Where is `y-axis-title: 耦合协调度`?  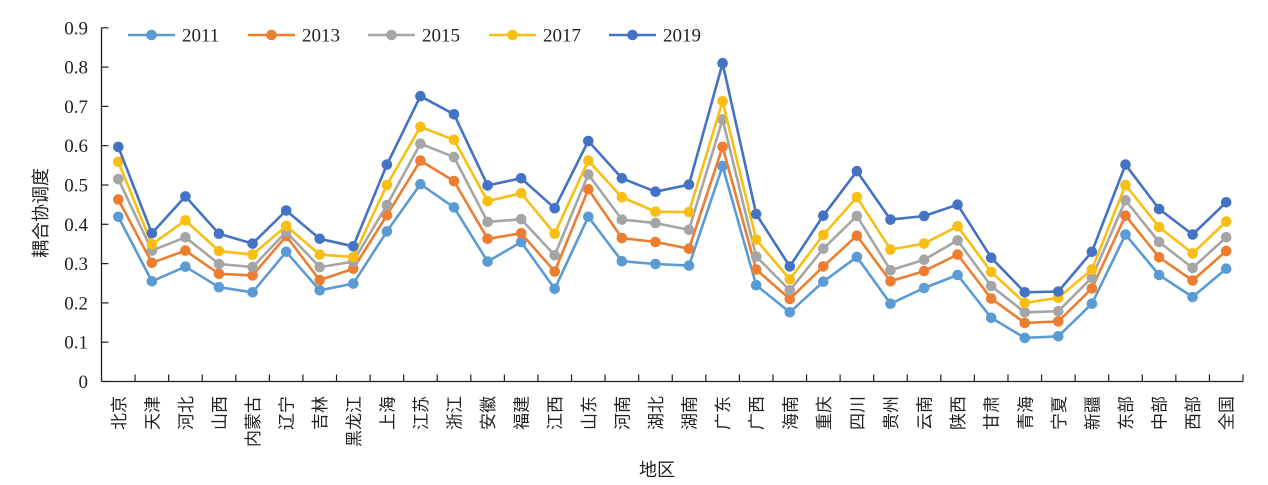 y-axis-title: 耦合协调度 is located at coordinates (41, 213).